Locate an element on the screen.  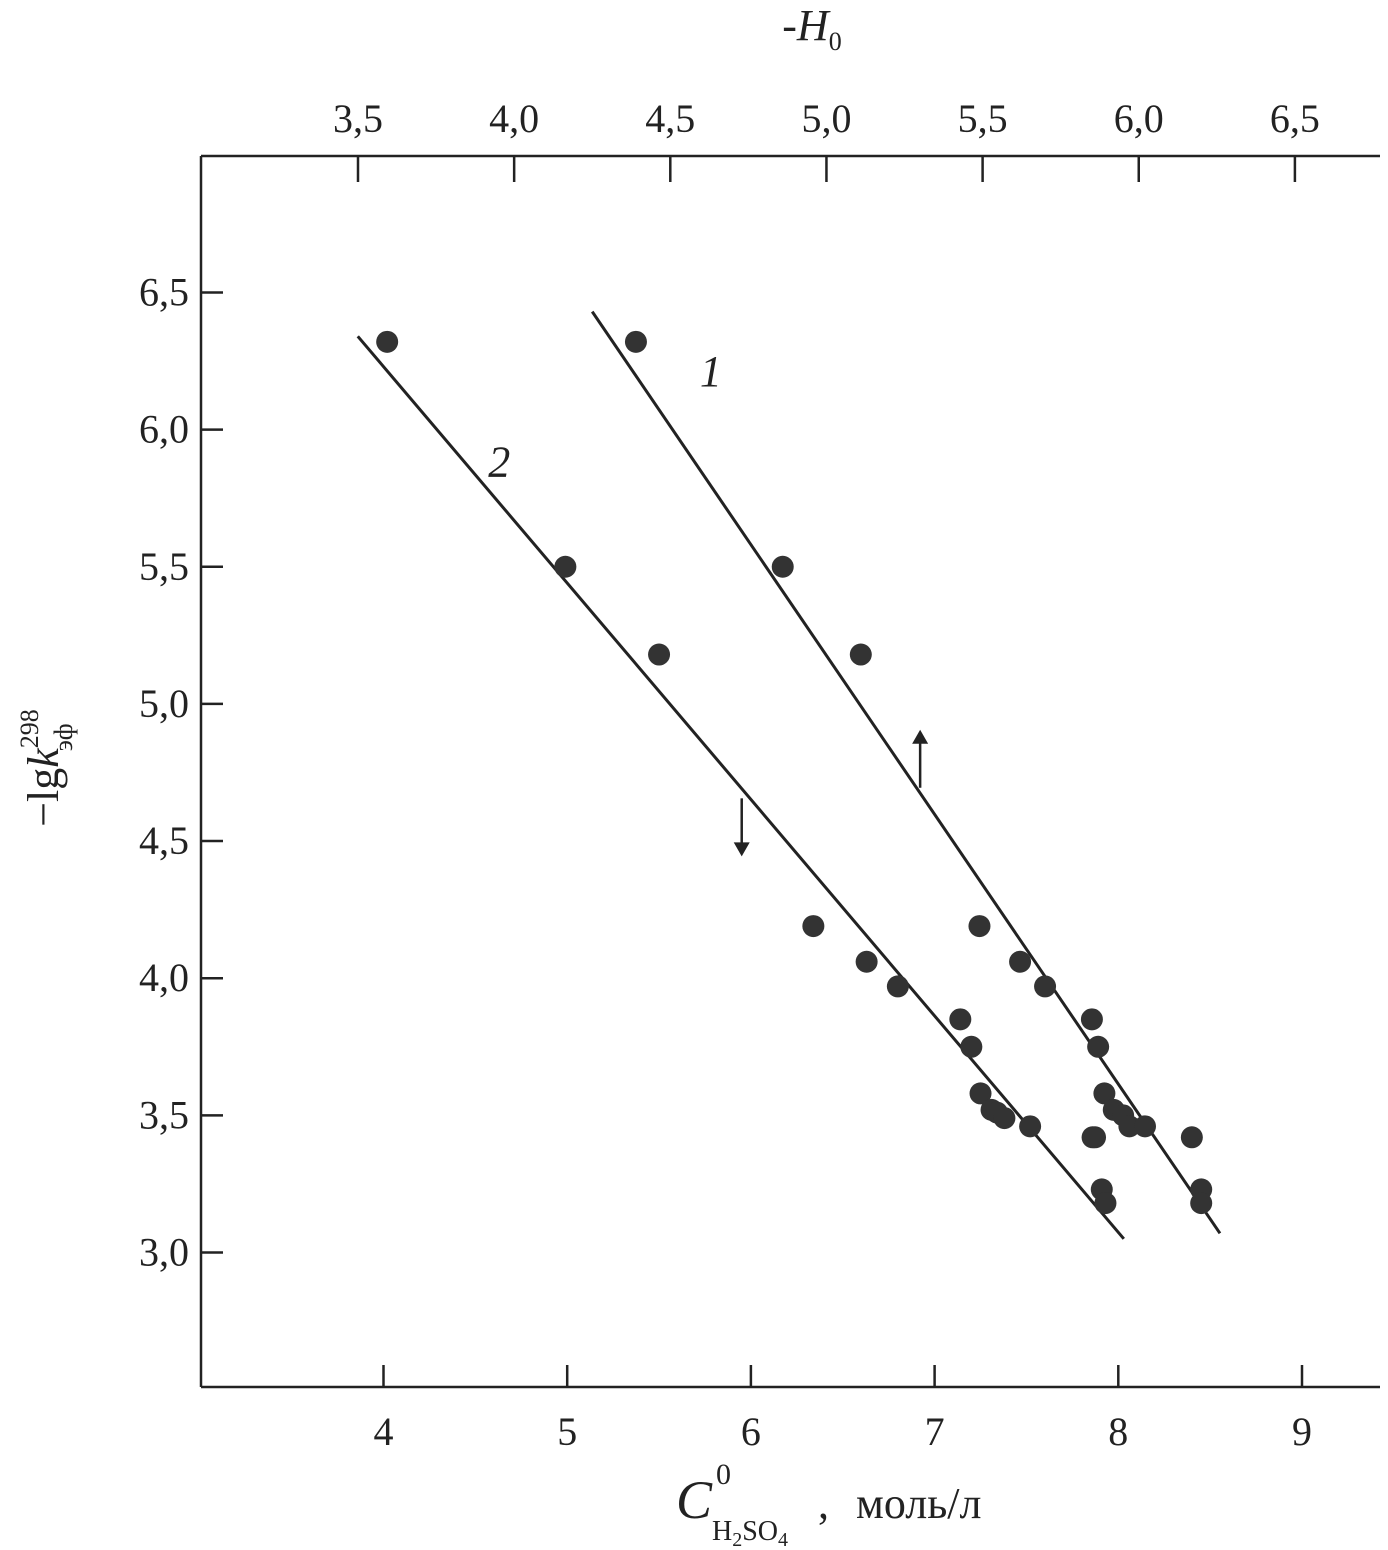
y-tick-label: 4,5 is located at coordinates (164, 840).